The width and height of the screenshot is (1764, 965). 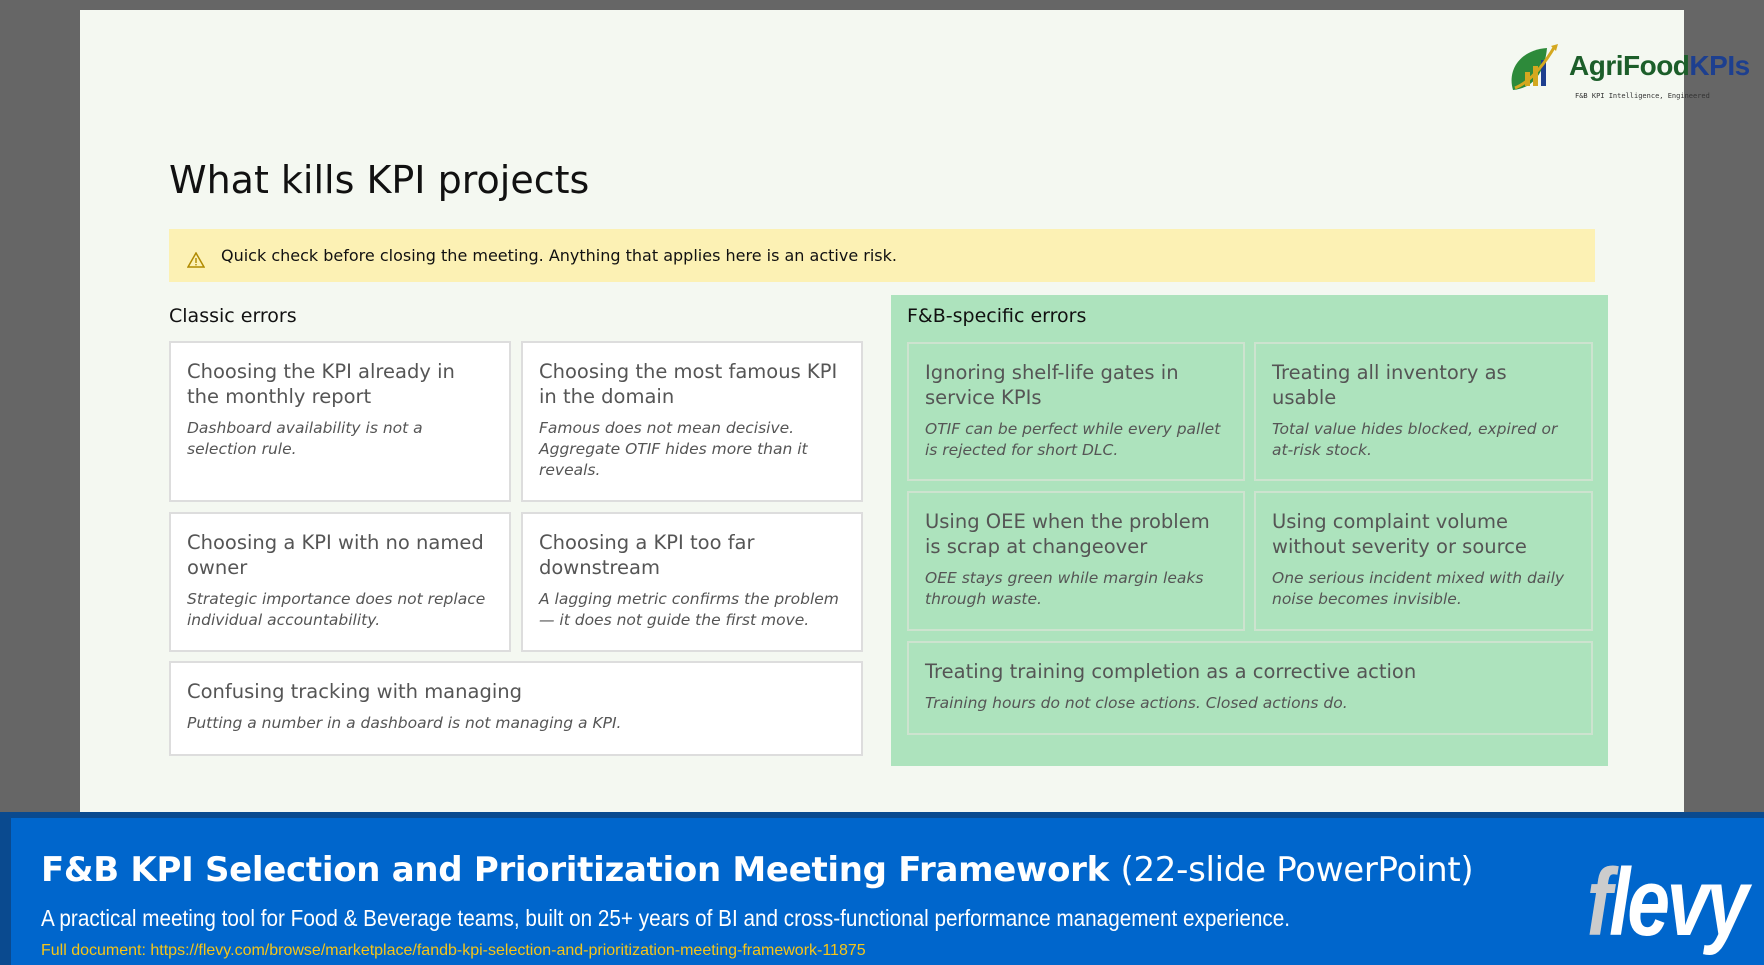 What do you see at coordinates (1534, 67) in the screenshot?
I see `leaf-chart-icon` at bounding box center [1534, 67].